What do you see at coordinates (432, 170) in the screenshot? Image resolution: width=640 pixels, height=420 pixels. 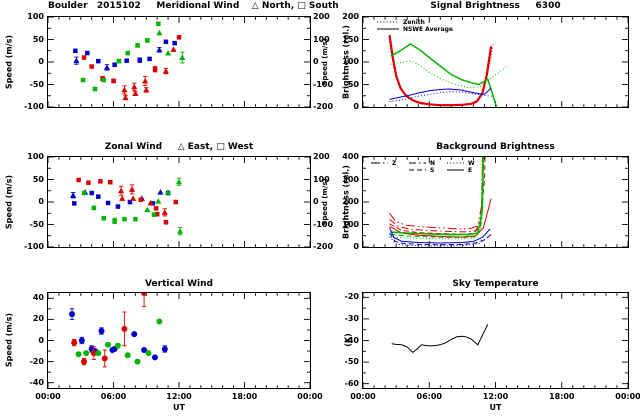 I see `background-brightness-legend-s: S` at bounding box center [432, 170].